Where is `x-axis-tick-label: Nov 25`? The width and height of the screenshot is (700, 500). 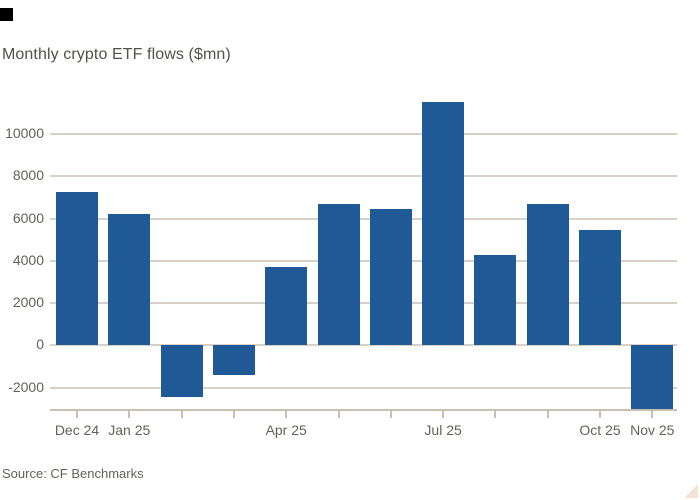
x-axis-tick-label: Nov 25 is located at coordinates (652, 430).